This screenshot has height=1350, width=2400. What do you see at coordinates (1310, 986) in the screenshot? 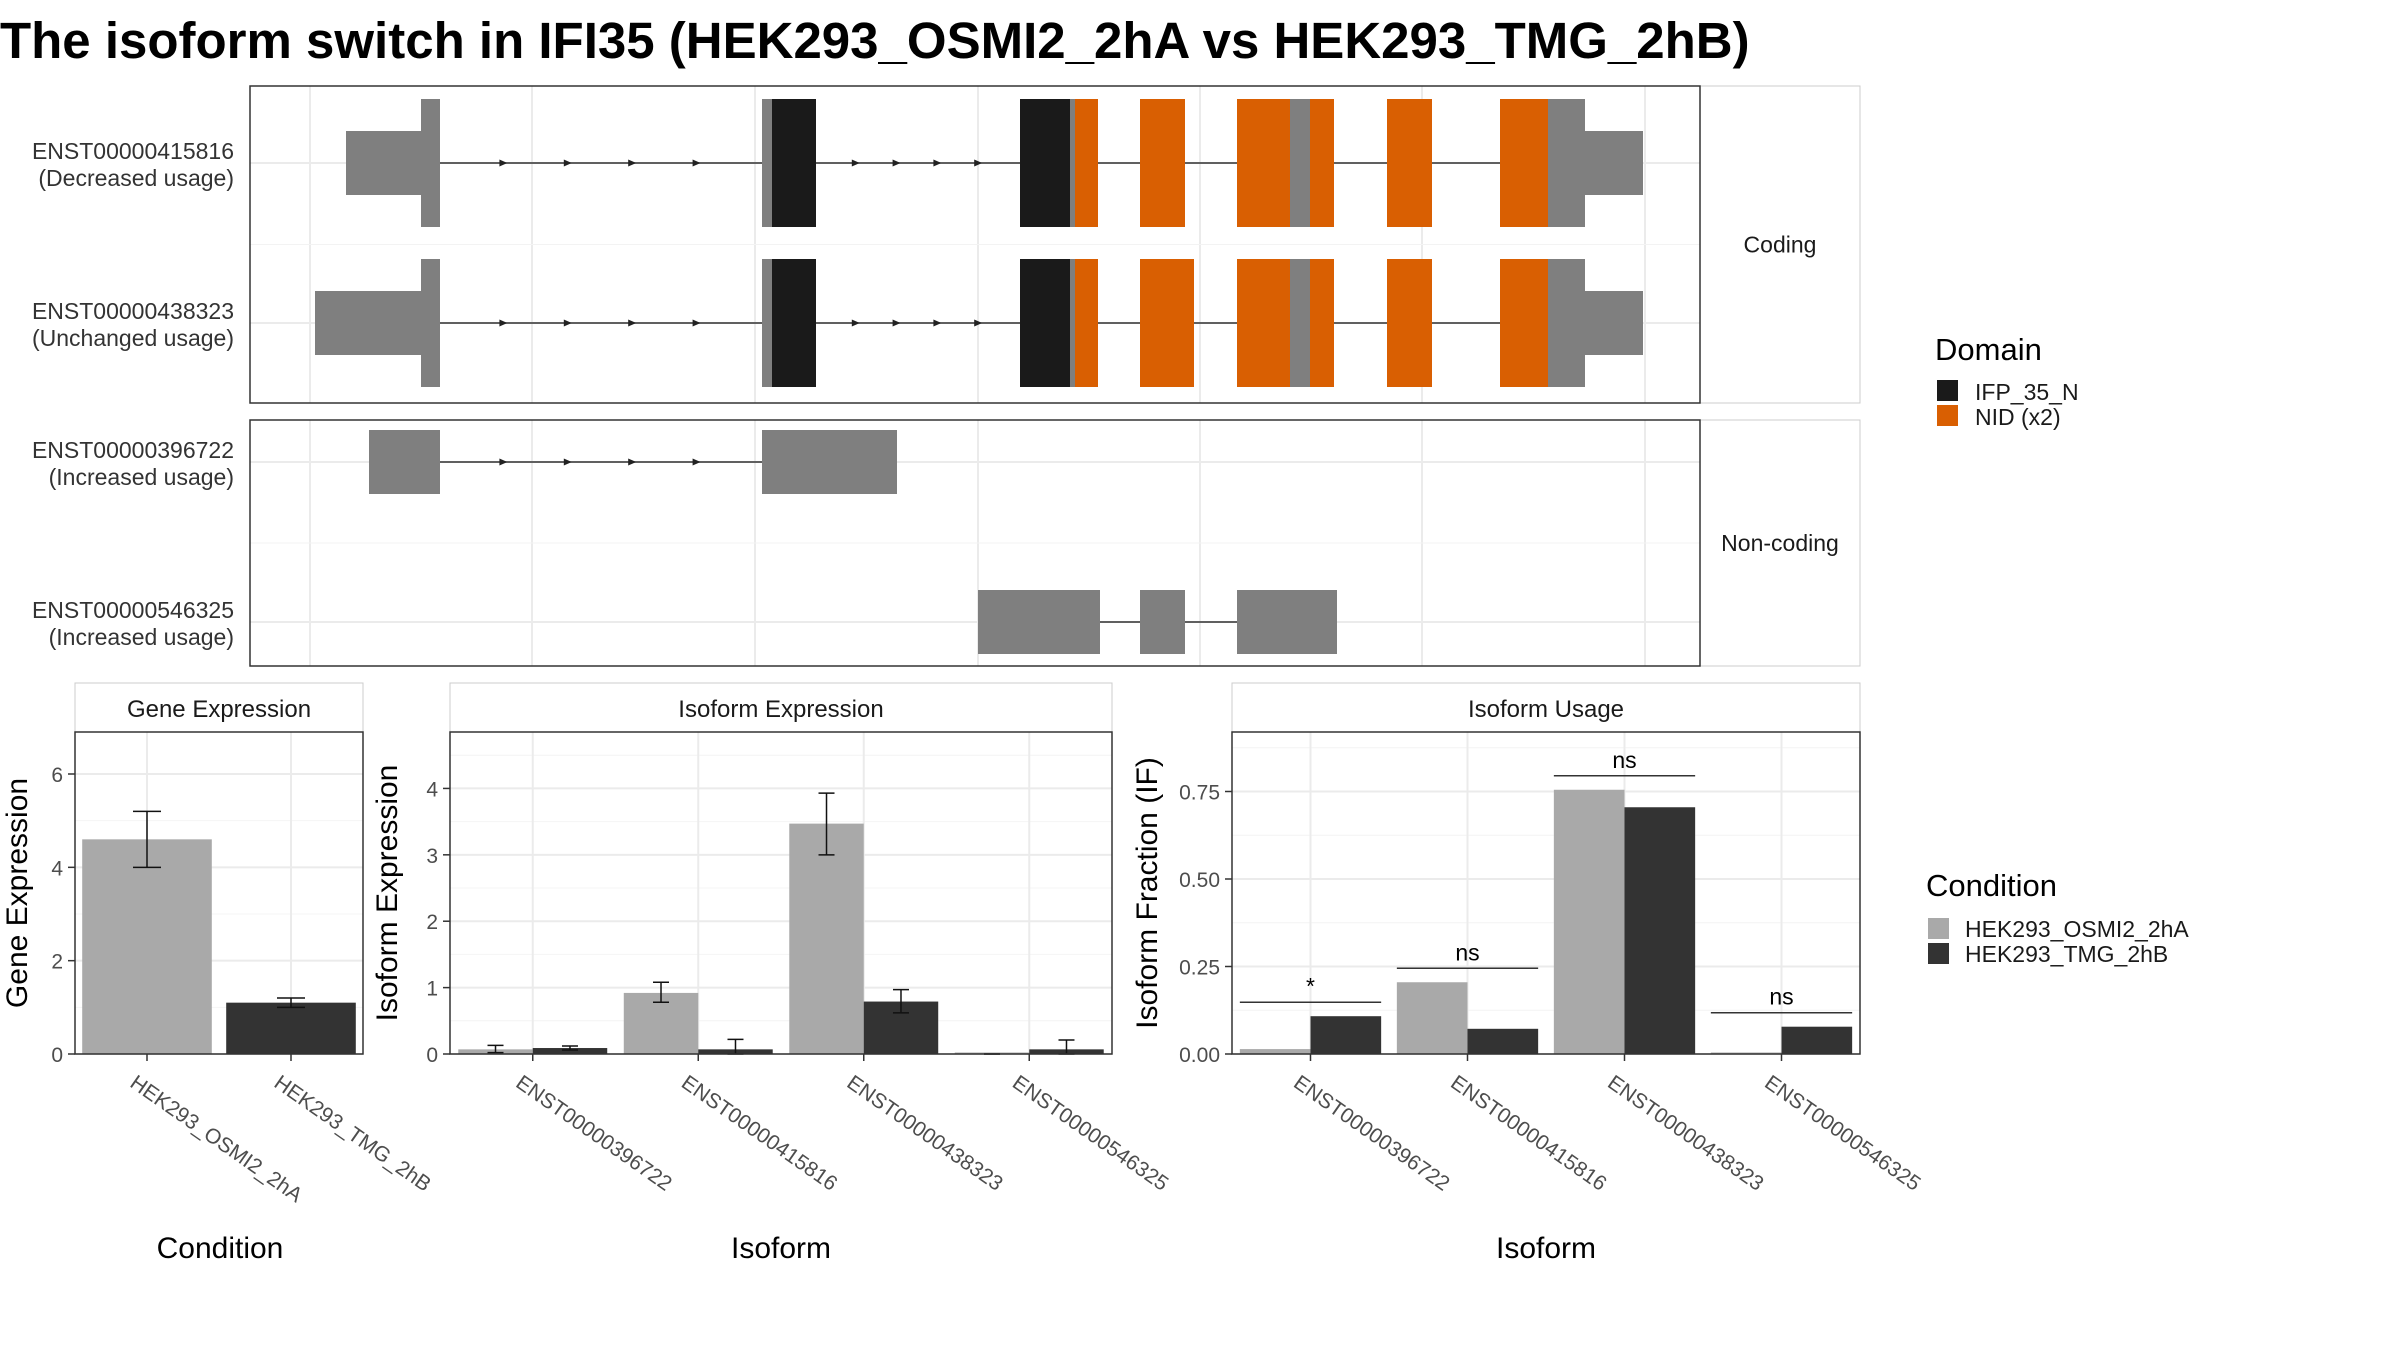
I see `significance-label: *` at bounding box center [1310, 986].